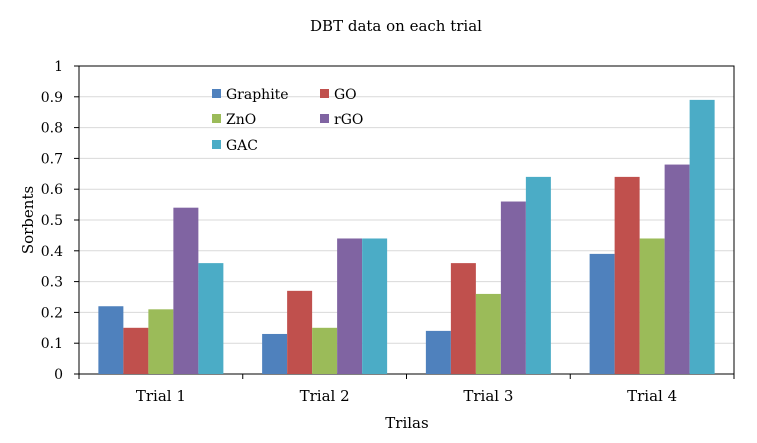 The width and height of the screenshot is (757, 443). I want to click on legend-label: ZnO, so click(241, 120).